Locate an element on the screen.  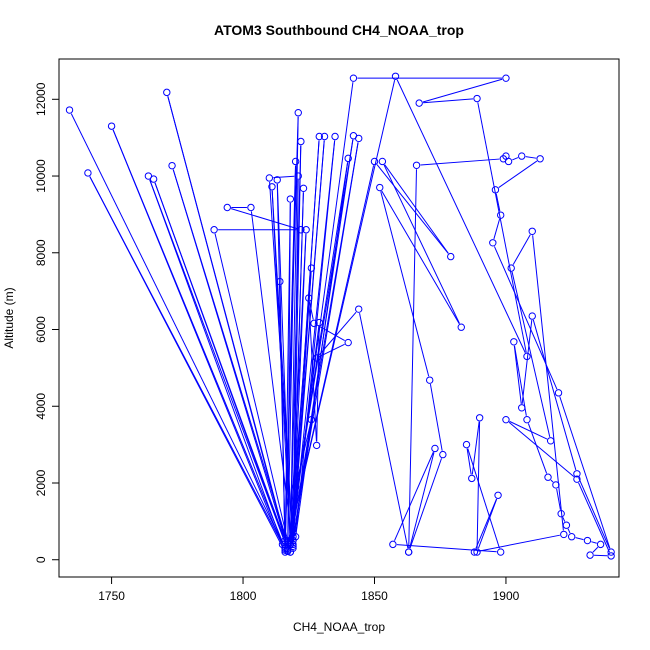
x-axis: 1750 1800 1850 1900 is located at coordinates (309, 589).